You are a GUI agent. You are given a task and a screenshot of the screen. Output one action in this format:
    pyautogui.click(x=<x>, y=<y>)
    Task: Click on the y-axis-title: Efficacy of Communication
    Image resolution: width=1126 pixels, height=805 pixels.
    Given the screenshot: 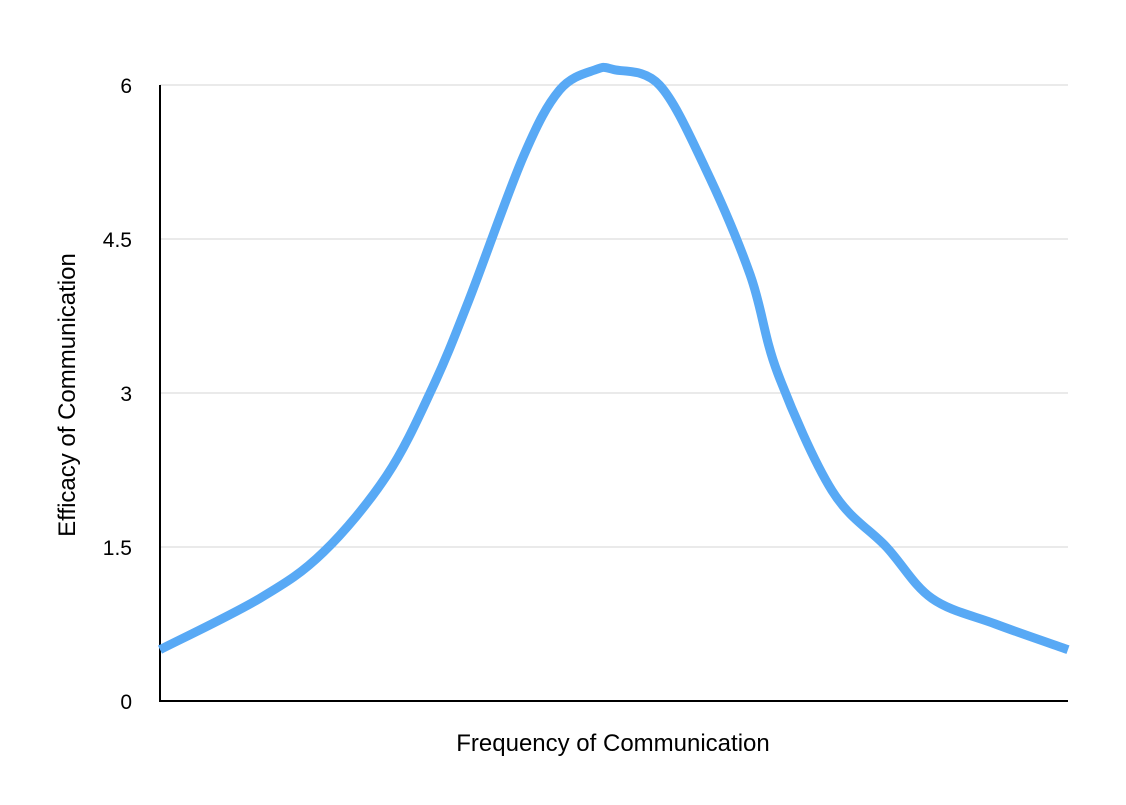 What is the action you would take?
    pyautogui.click(x=67, y=395)
    